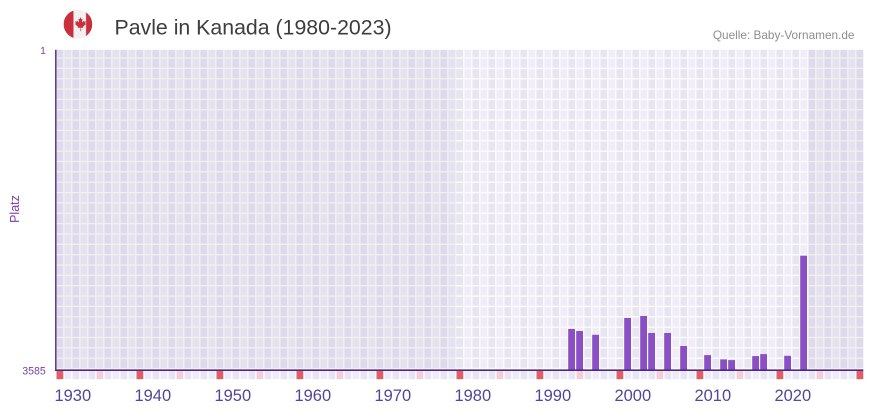 The image size is (873, 417). What do you see at coordinates (72, 396) in the screenshot?
I see `svg-text: 1930` at bounding box center [72, 396].